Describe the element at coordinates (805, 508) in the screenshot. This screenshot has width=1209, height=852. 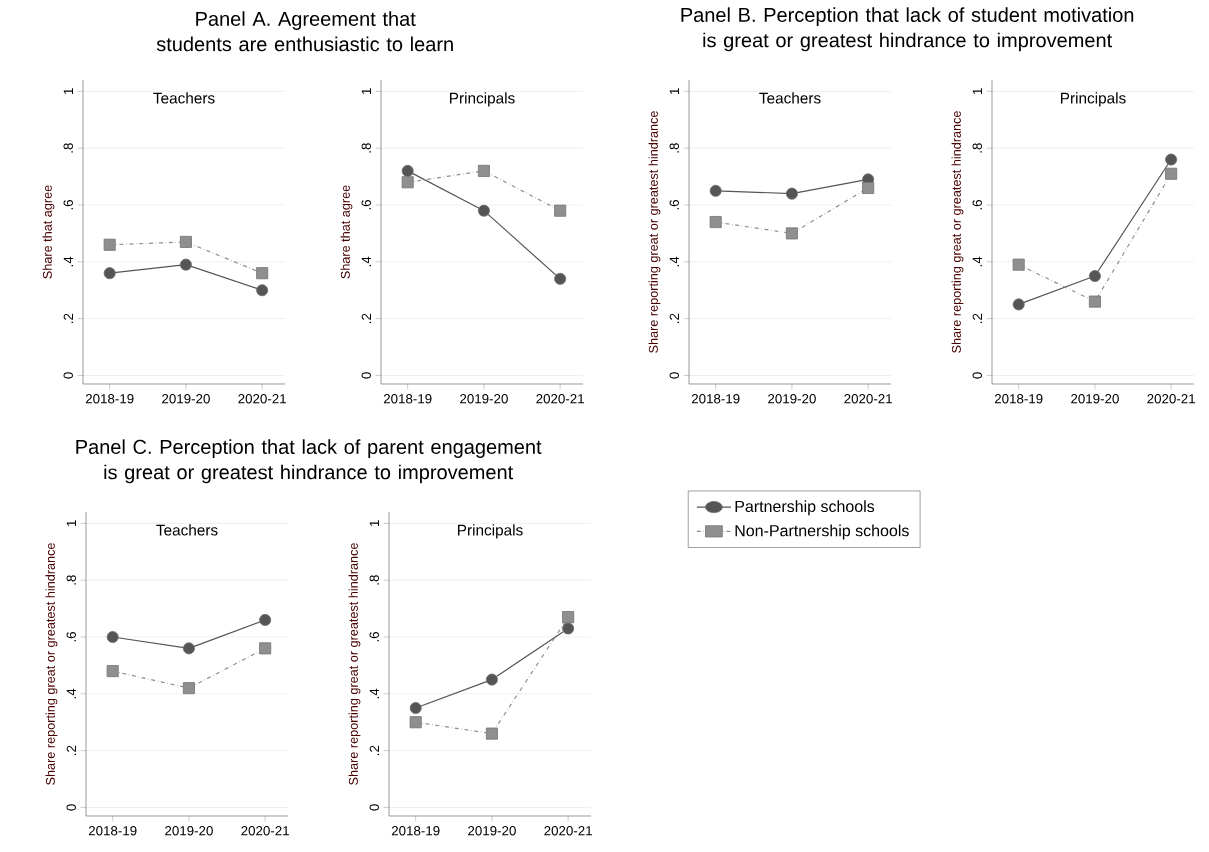
I see `legend-label: Partnership schools` at that location.